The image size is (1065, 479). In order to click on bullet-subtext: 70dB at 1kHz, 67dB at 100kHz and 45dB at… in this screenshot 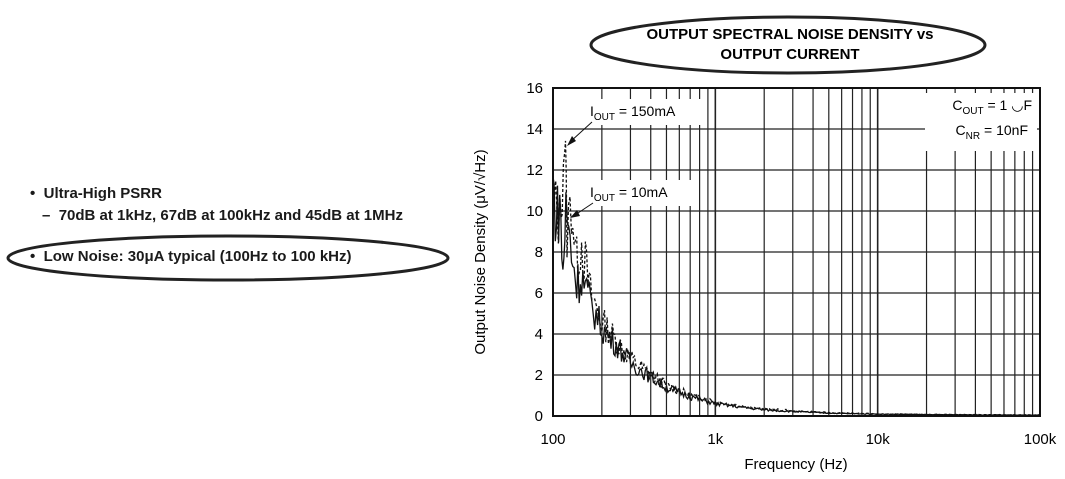, I will do `click(230, 215)`.